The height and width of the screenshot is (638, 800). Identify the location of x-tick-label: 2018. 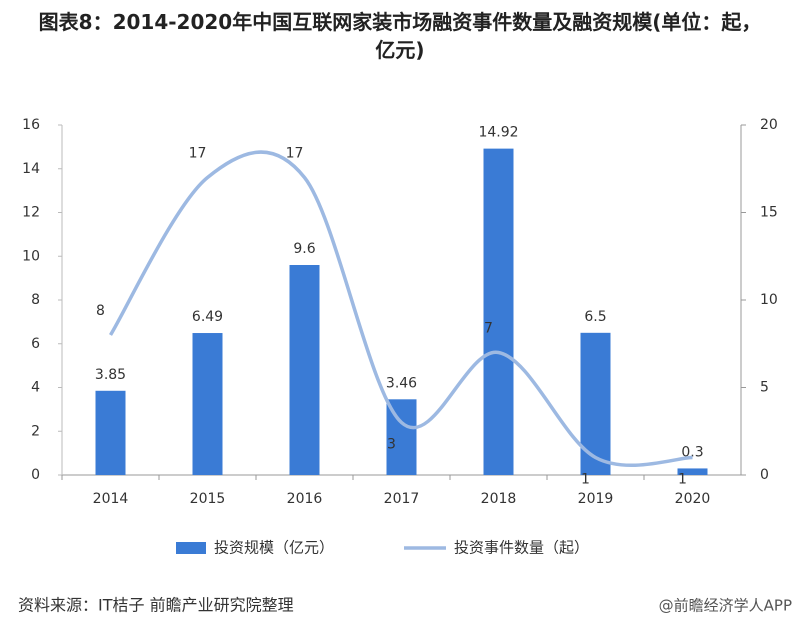
(499, 499).